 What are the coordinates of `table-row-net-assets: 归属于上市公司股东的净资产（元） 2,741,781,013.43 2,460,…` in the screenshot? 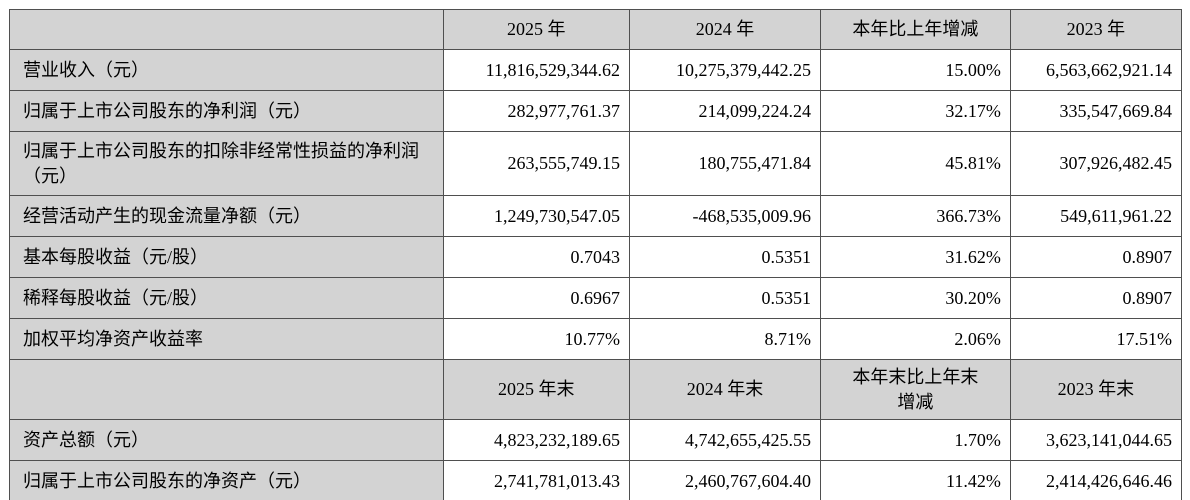 It's located at (596, 480).